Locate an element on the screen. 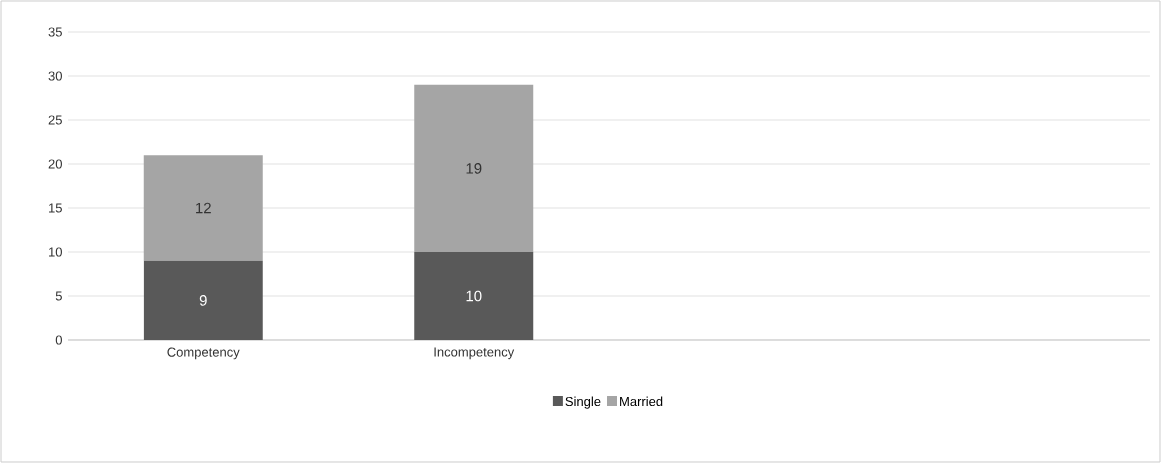  data-label: 10 is located at coordinates (474, 296).